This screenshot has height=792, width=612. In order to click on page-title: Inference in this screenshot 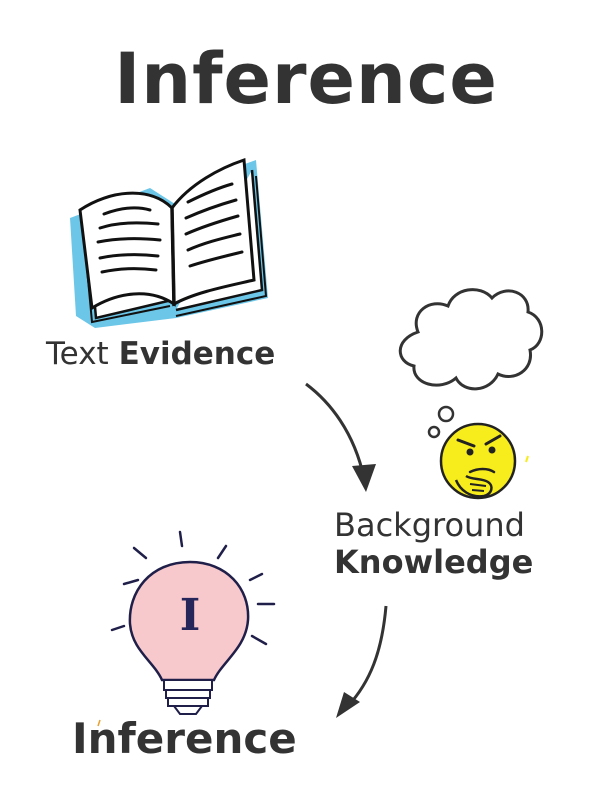, I will do `click(306, 79)`.